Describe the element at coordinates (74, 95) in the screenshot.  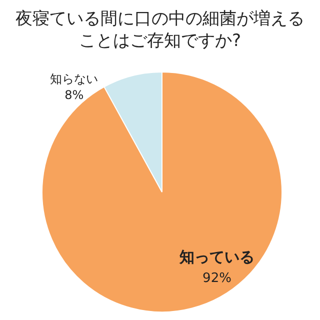
I see `data-label: 8%` at that location.